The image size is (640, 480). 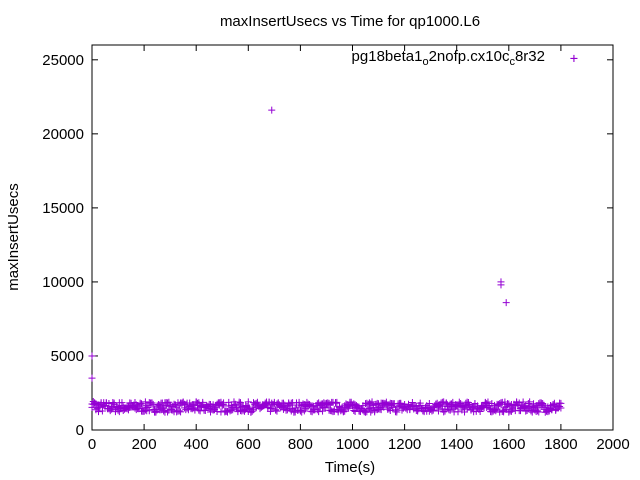 I want to click on legend-label-part-1: pg18beta1, so click(x=387, y=56).